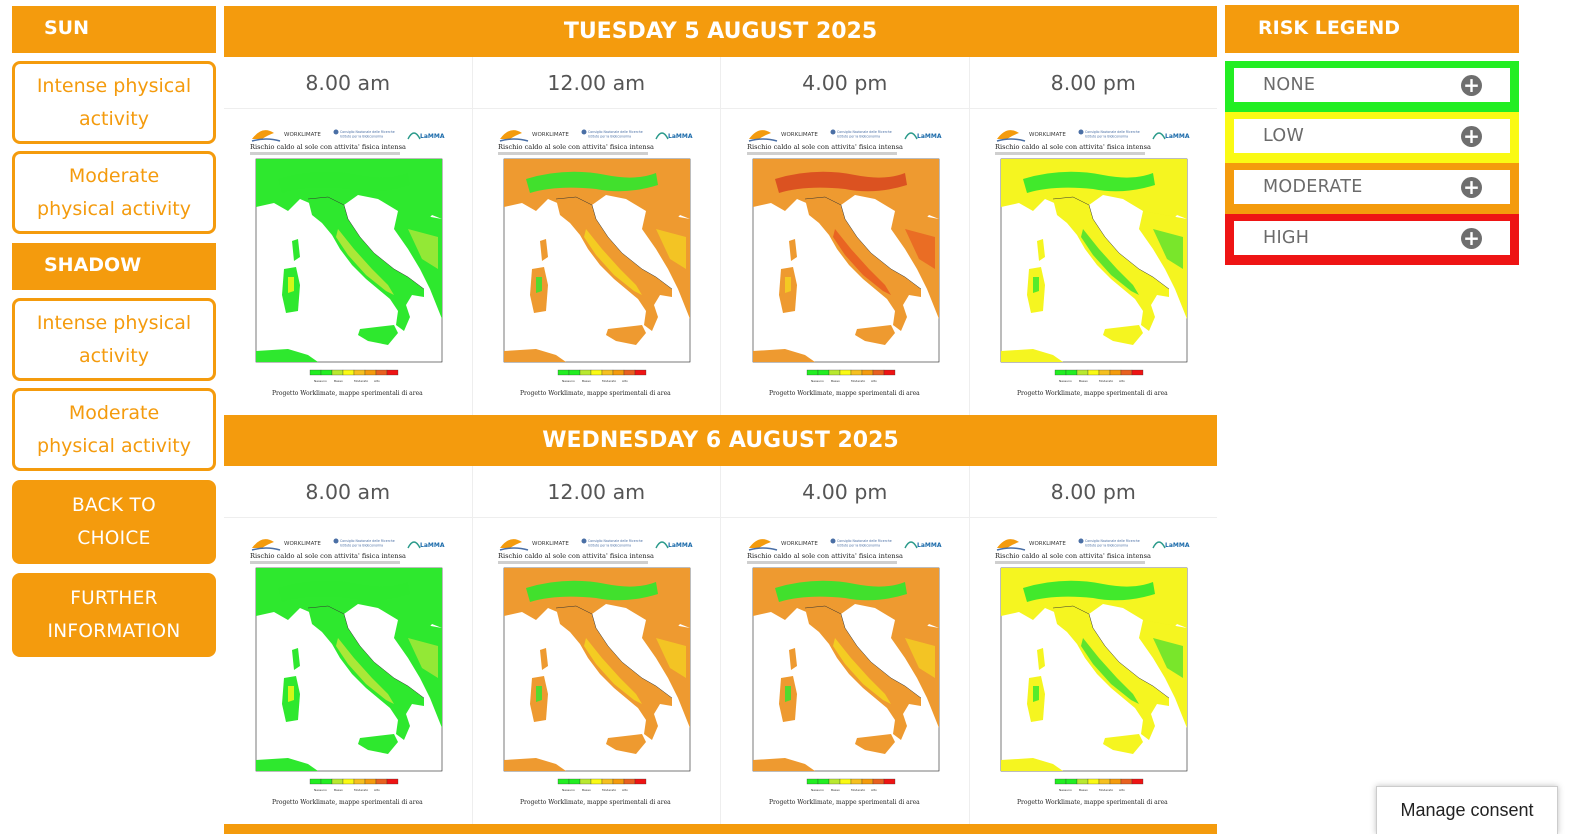  I want to click on africa-coast, so click(286, 355).